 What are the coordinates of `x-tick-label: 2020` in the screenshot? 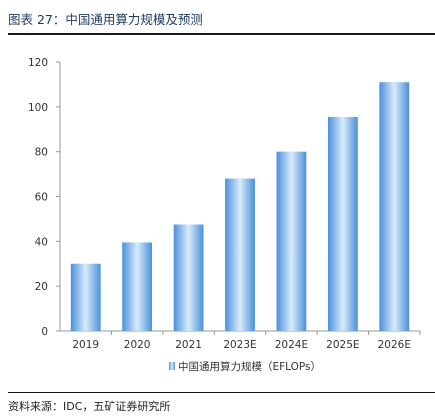 It's located at (137, 345).